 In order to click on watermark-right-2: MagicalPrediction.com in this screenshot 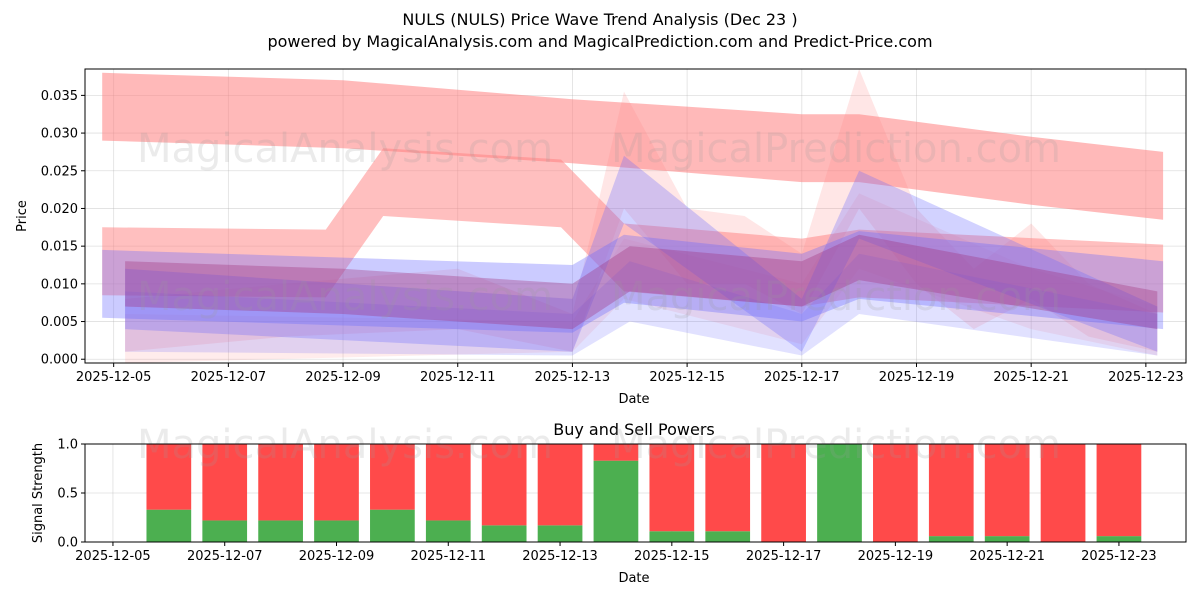, I will do `click(836, 297)`.